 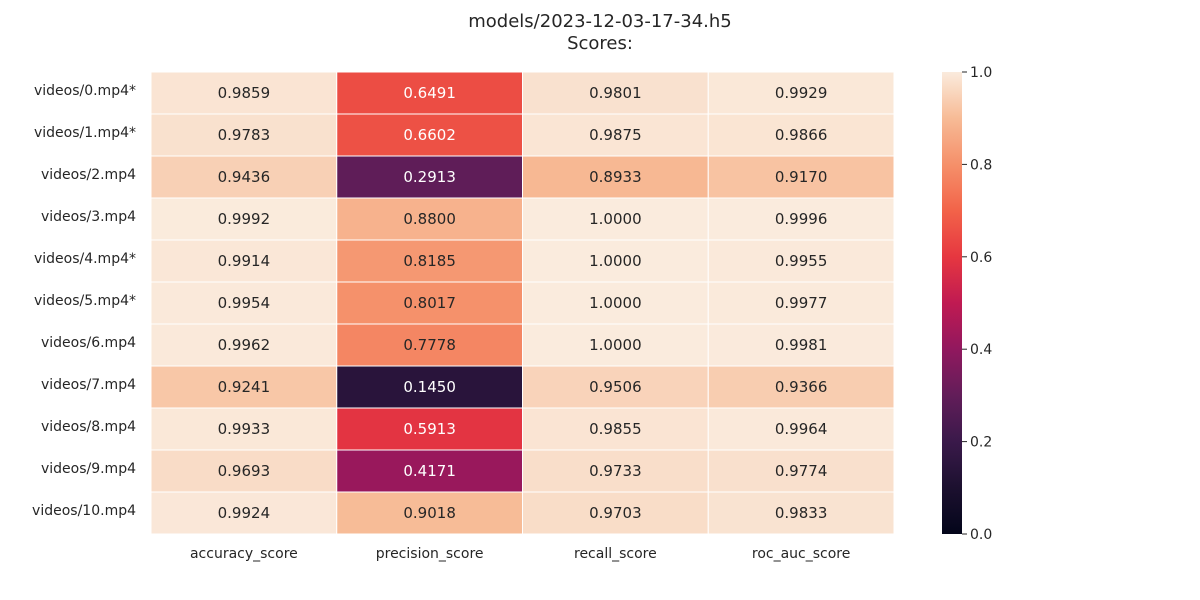 What do you see at coordinates (430, 554) in the screenshot?
I see `column-label: precision_score` at bounding box center [430, 554].